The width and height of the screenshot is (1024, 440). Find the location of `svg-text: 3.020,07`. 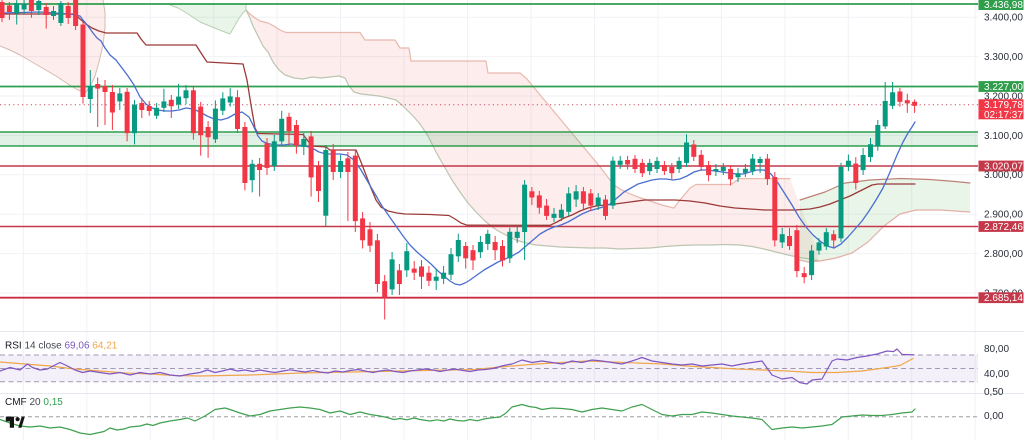

svg-text: 3.020,07 is located at coordinates (1003, 166).